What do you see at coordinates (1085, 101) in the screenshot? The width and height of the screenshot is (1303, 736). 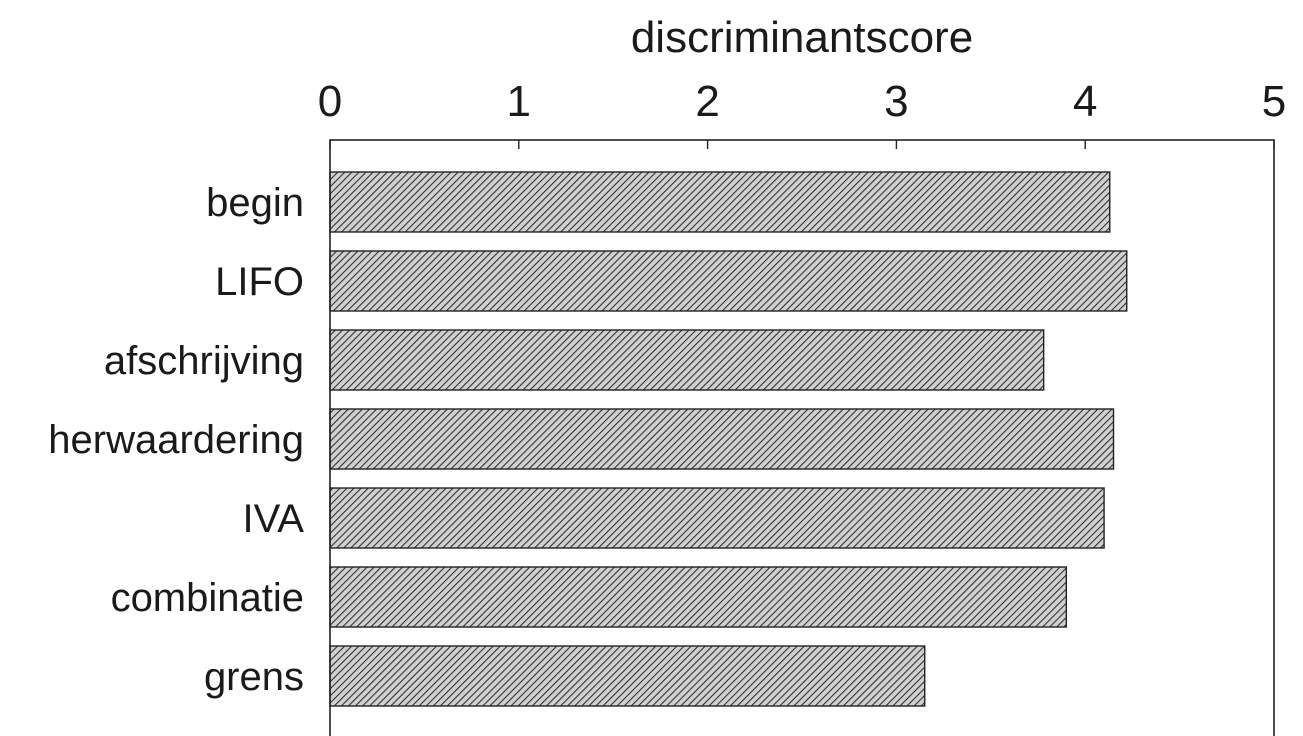 I see `x-tick-label: 4` at bounding box center [1085, 101].